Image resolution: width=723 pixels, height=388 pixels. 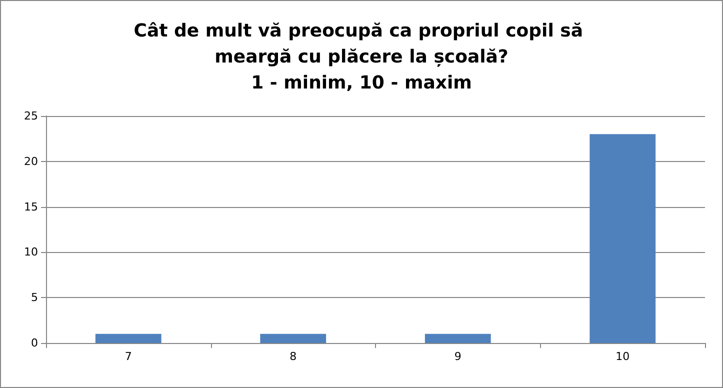 I want to click on chart-title: Cât de mult vă preocupă ca propriul copil să meargă cu plăcere la școală? 1 - minim, 10 - maxim, so click(x=362, y=57).